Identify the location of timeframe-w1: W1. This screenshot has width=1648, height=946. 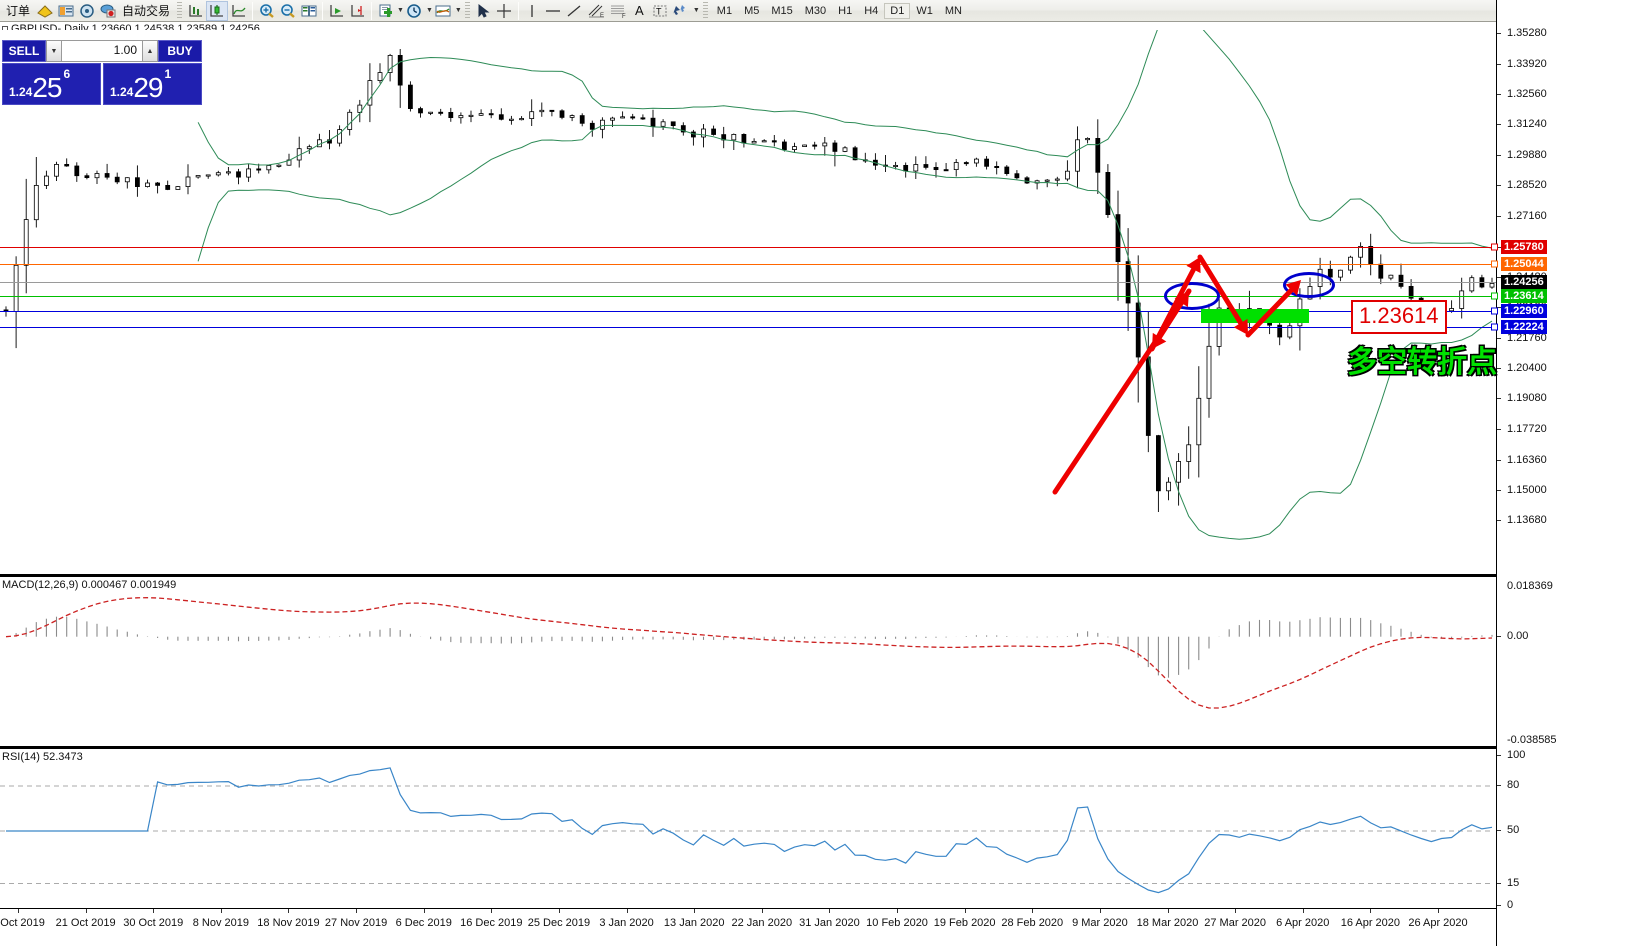
(924, 10).